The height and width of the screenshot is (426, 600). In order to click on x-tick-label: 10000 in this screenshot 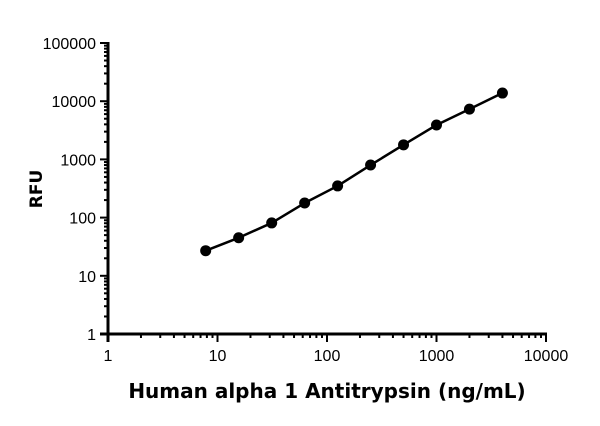, I will do `click(546, 356)`.